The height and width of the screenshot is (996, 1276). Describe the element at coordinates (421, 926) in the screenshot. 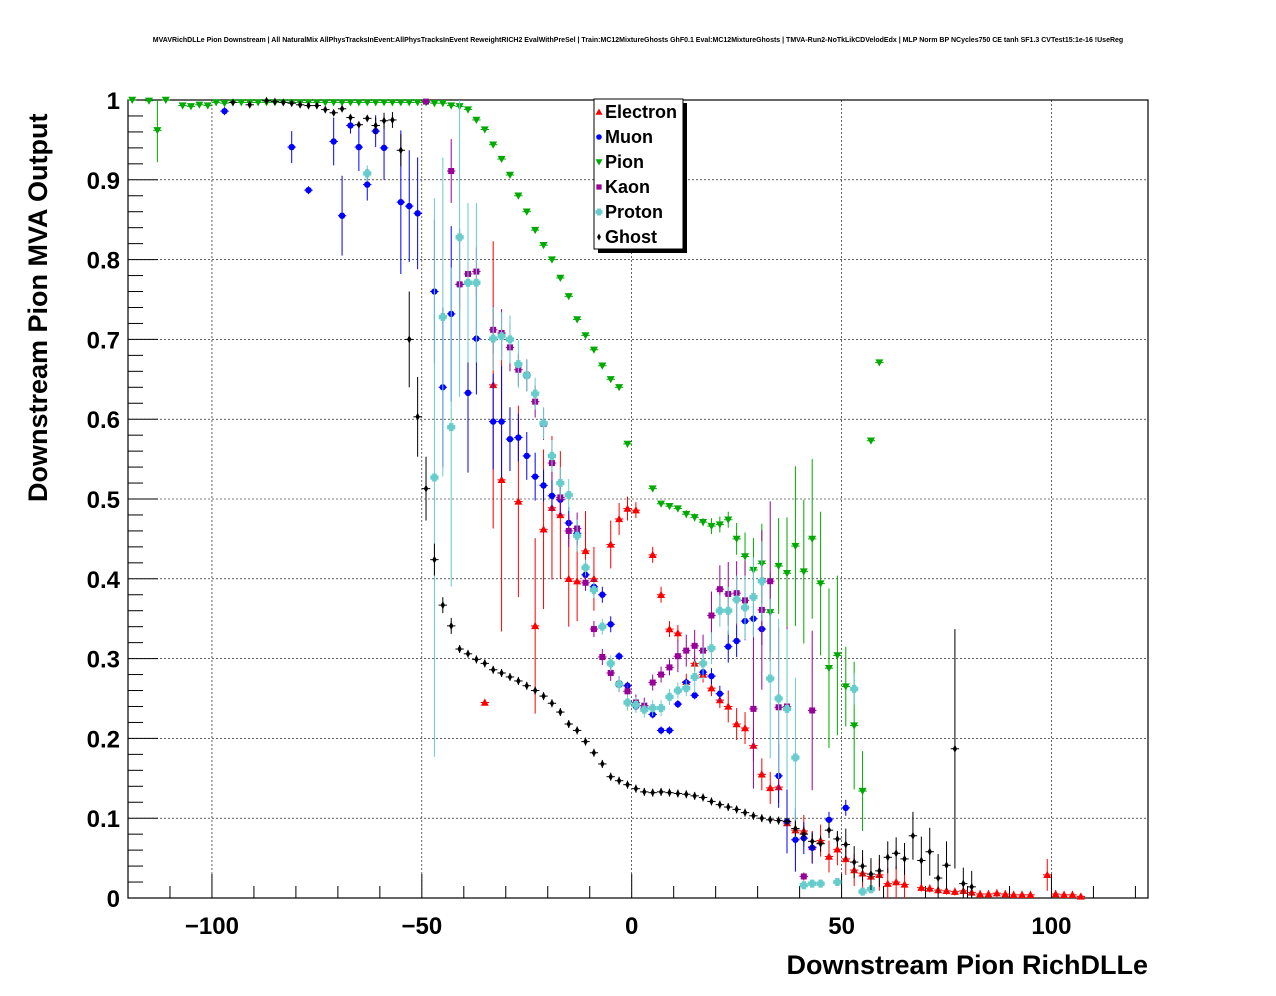

I see `x-tick-label: −50` at that location.